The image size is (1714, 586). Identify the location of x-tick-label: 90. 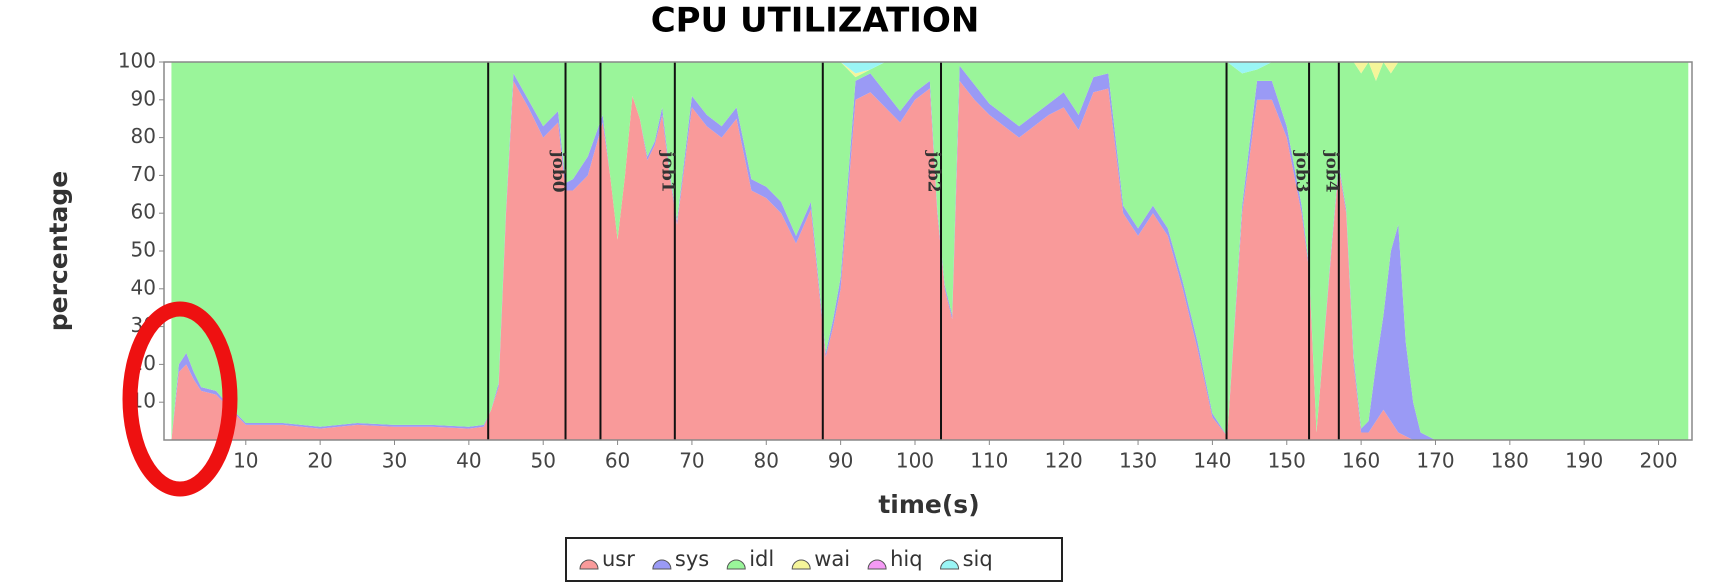
(840, 461).